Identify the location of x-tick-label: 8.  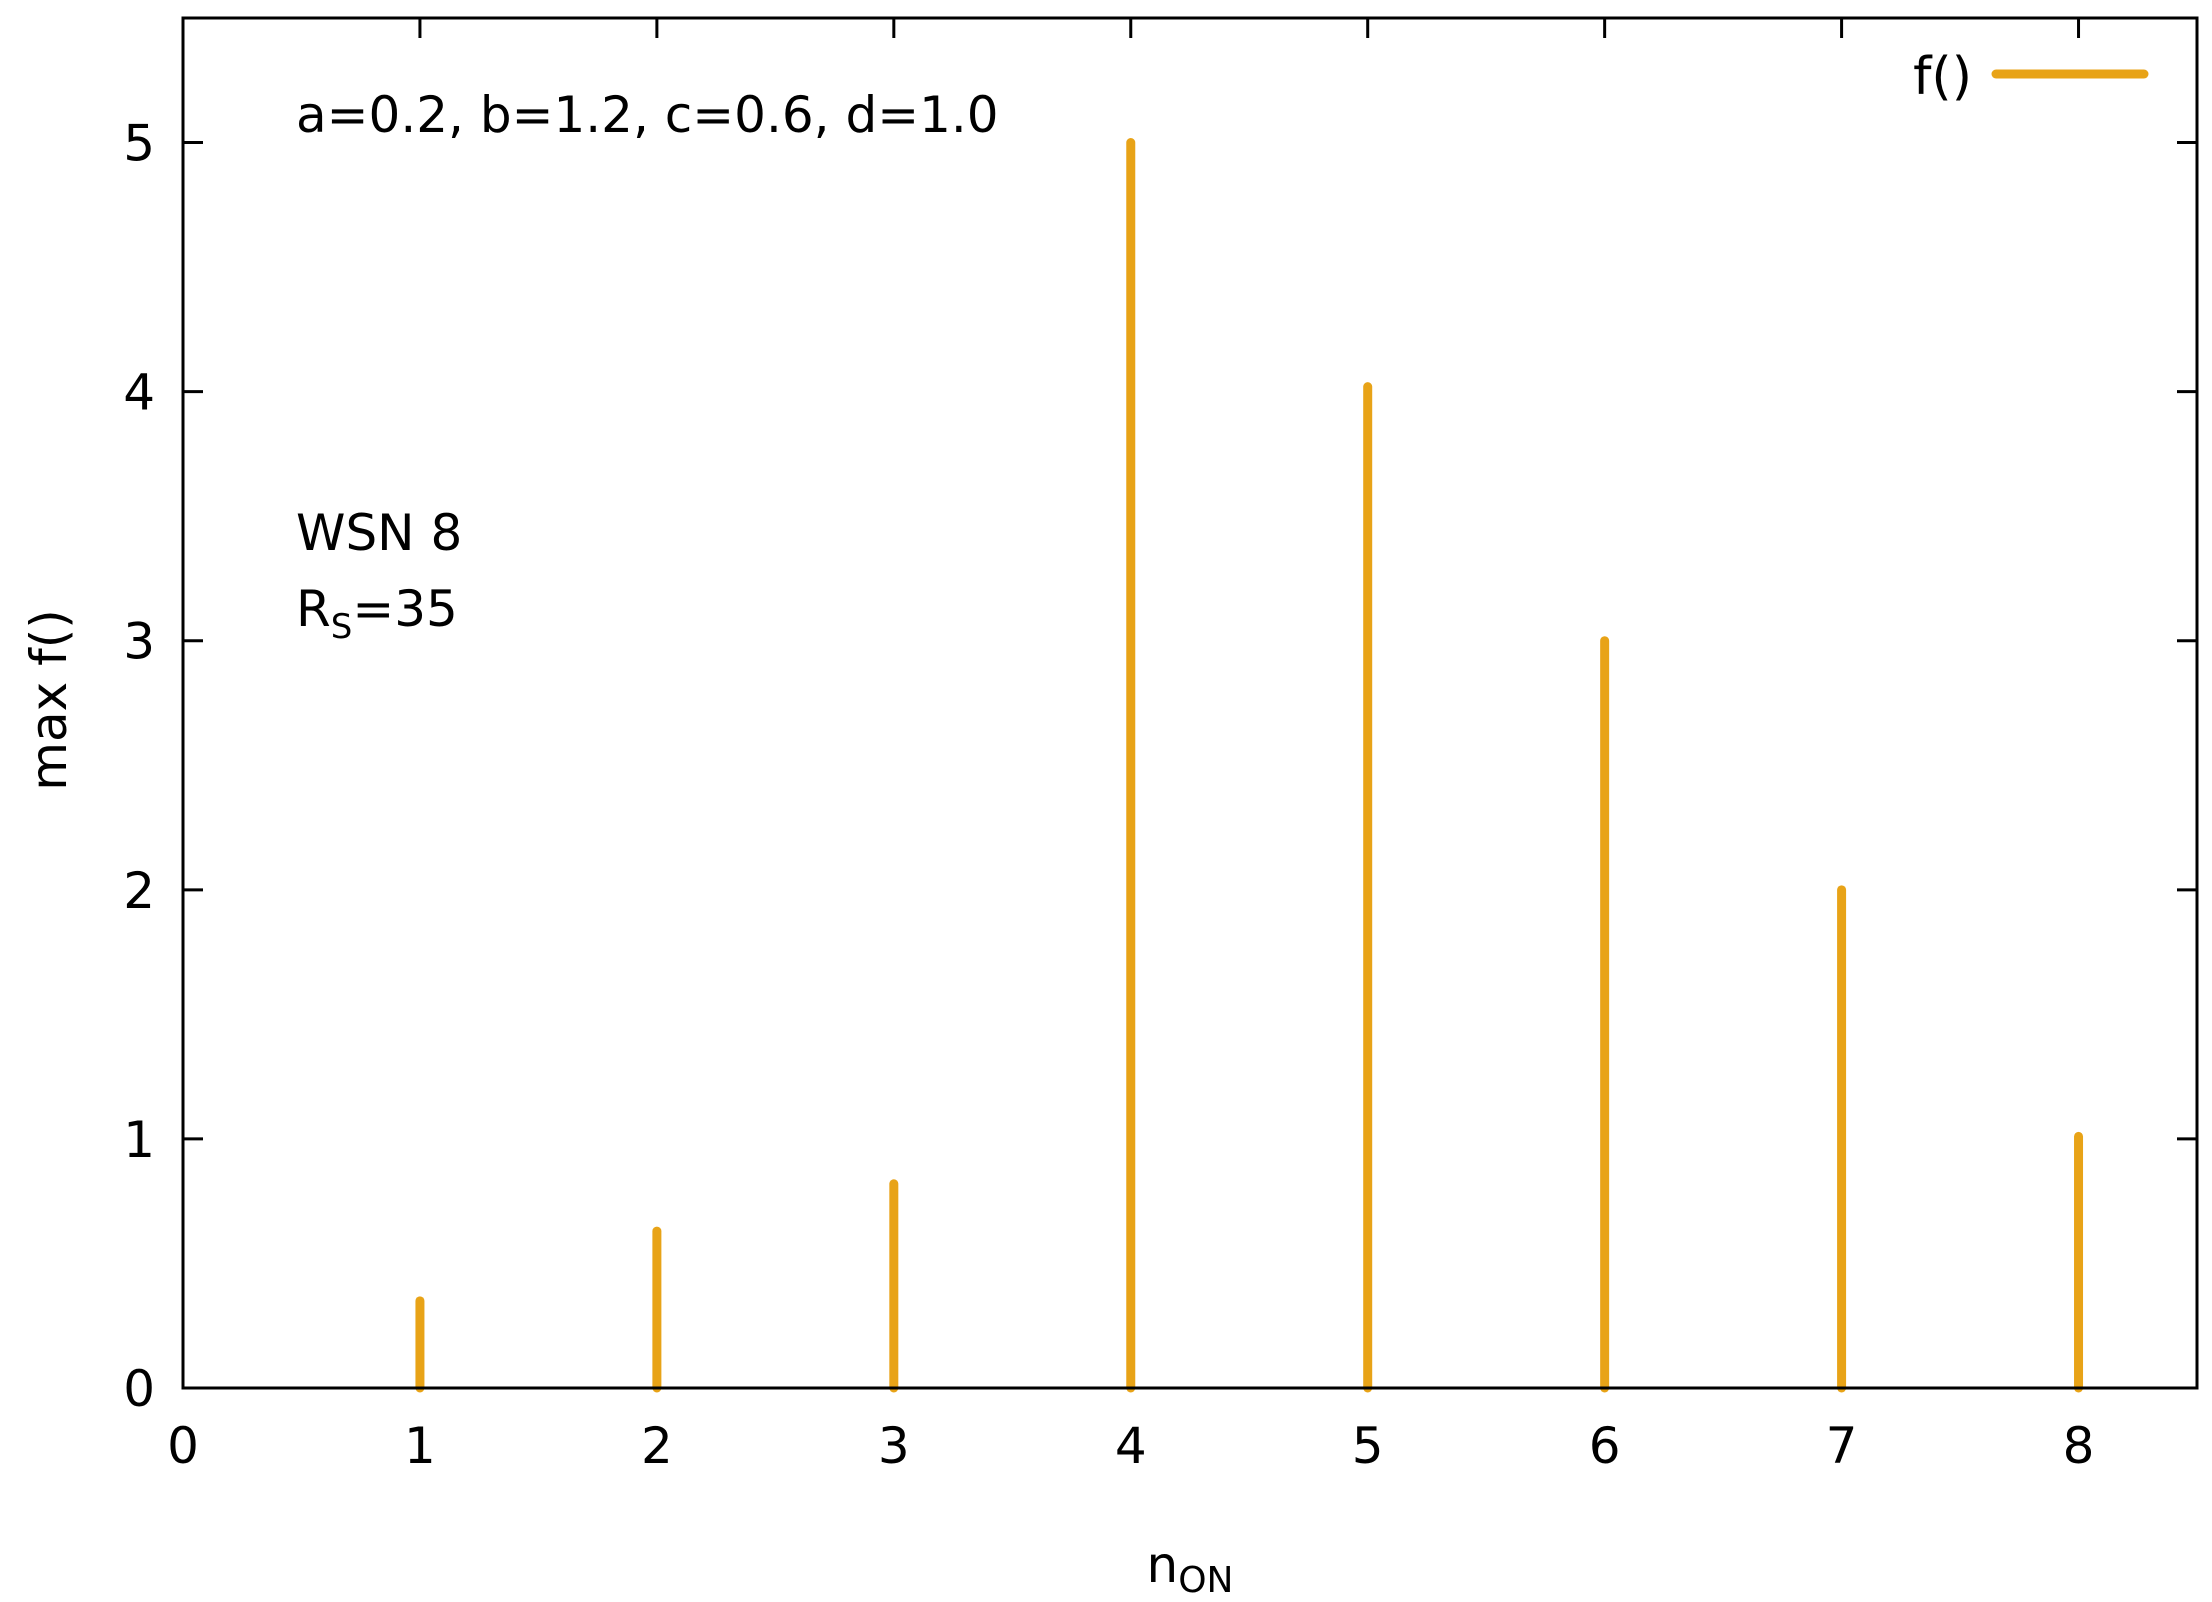
(2079, 1446).